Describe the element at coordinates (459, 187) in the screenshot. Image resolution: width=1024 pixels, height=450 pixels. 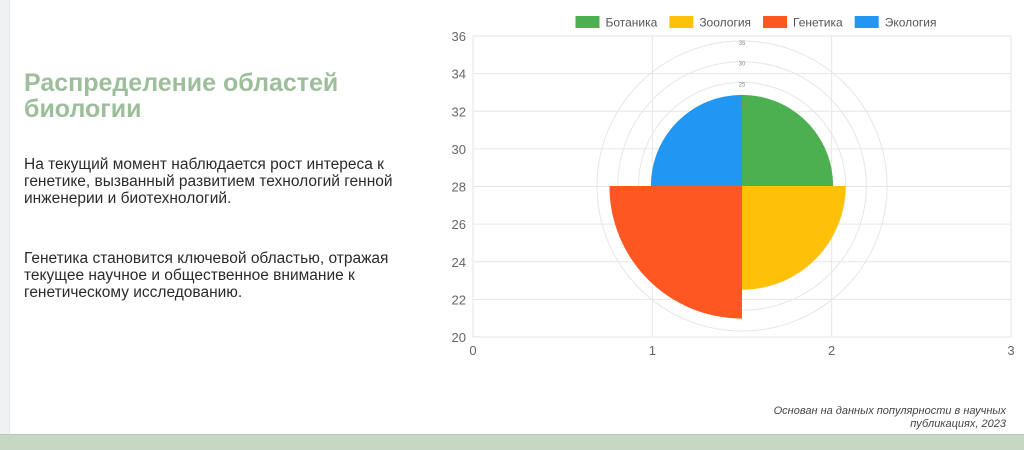
I see `y-tick-label: 28` at that location.